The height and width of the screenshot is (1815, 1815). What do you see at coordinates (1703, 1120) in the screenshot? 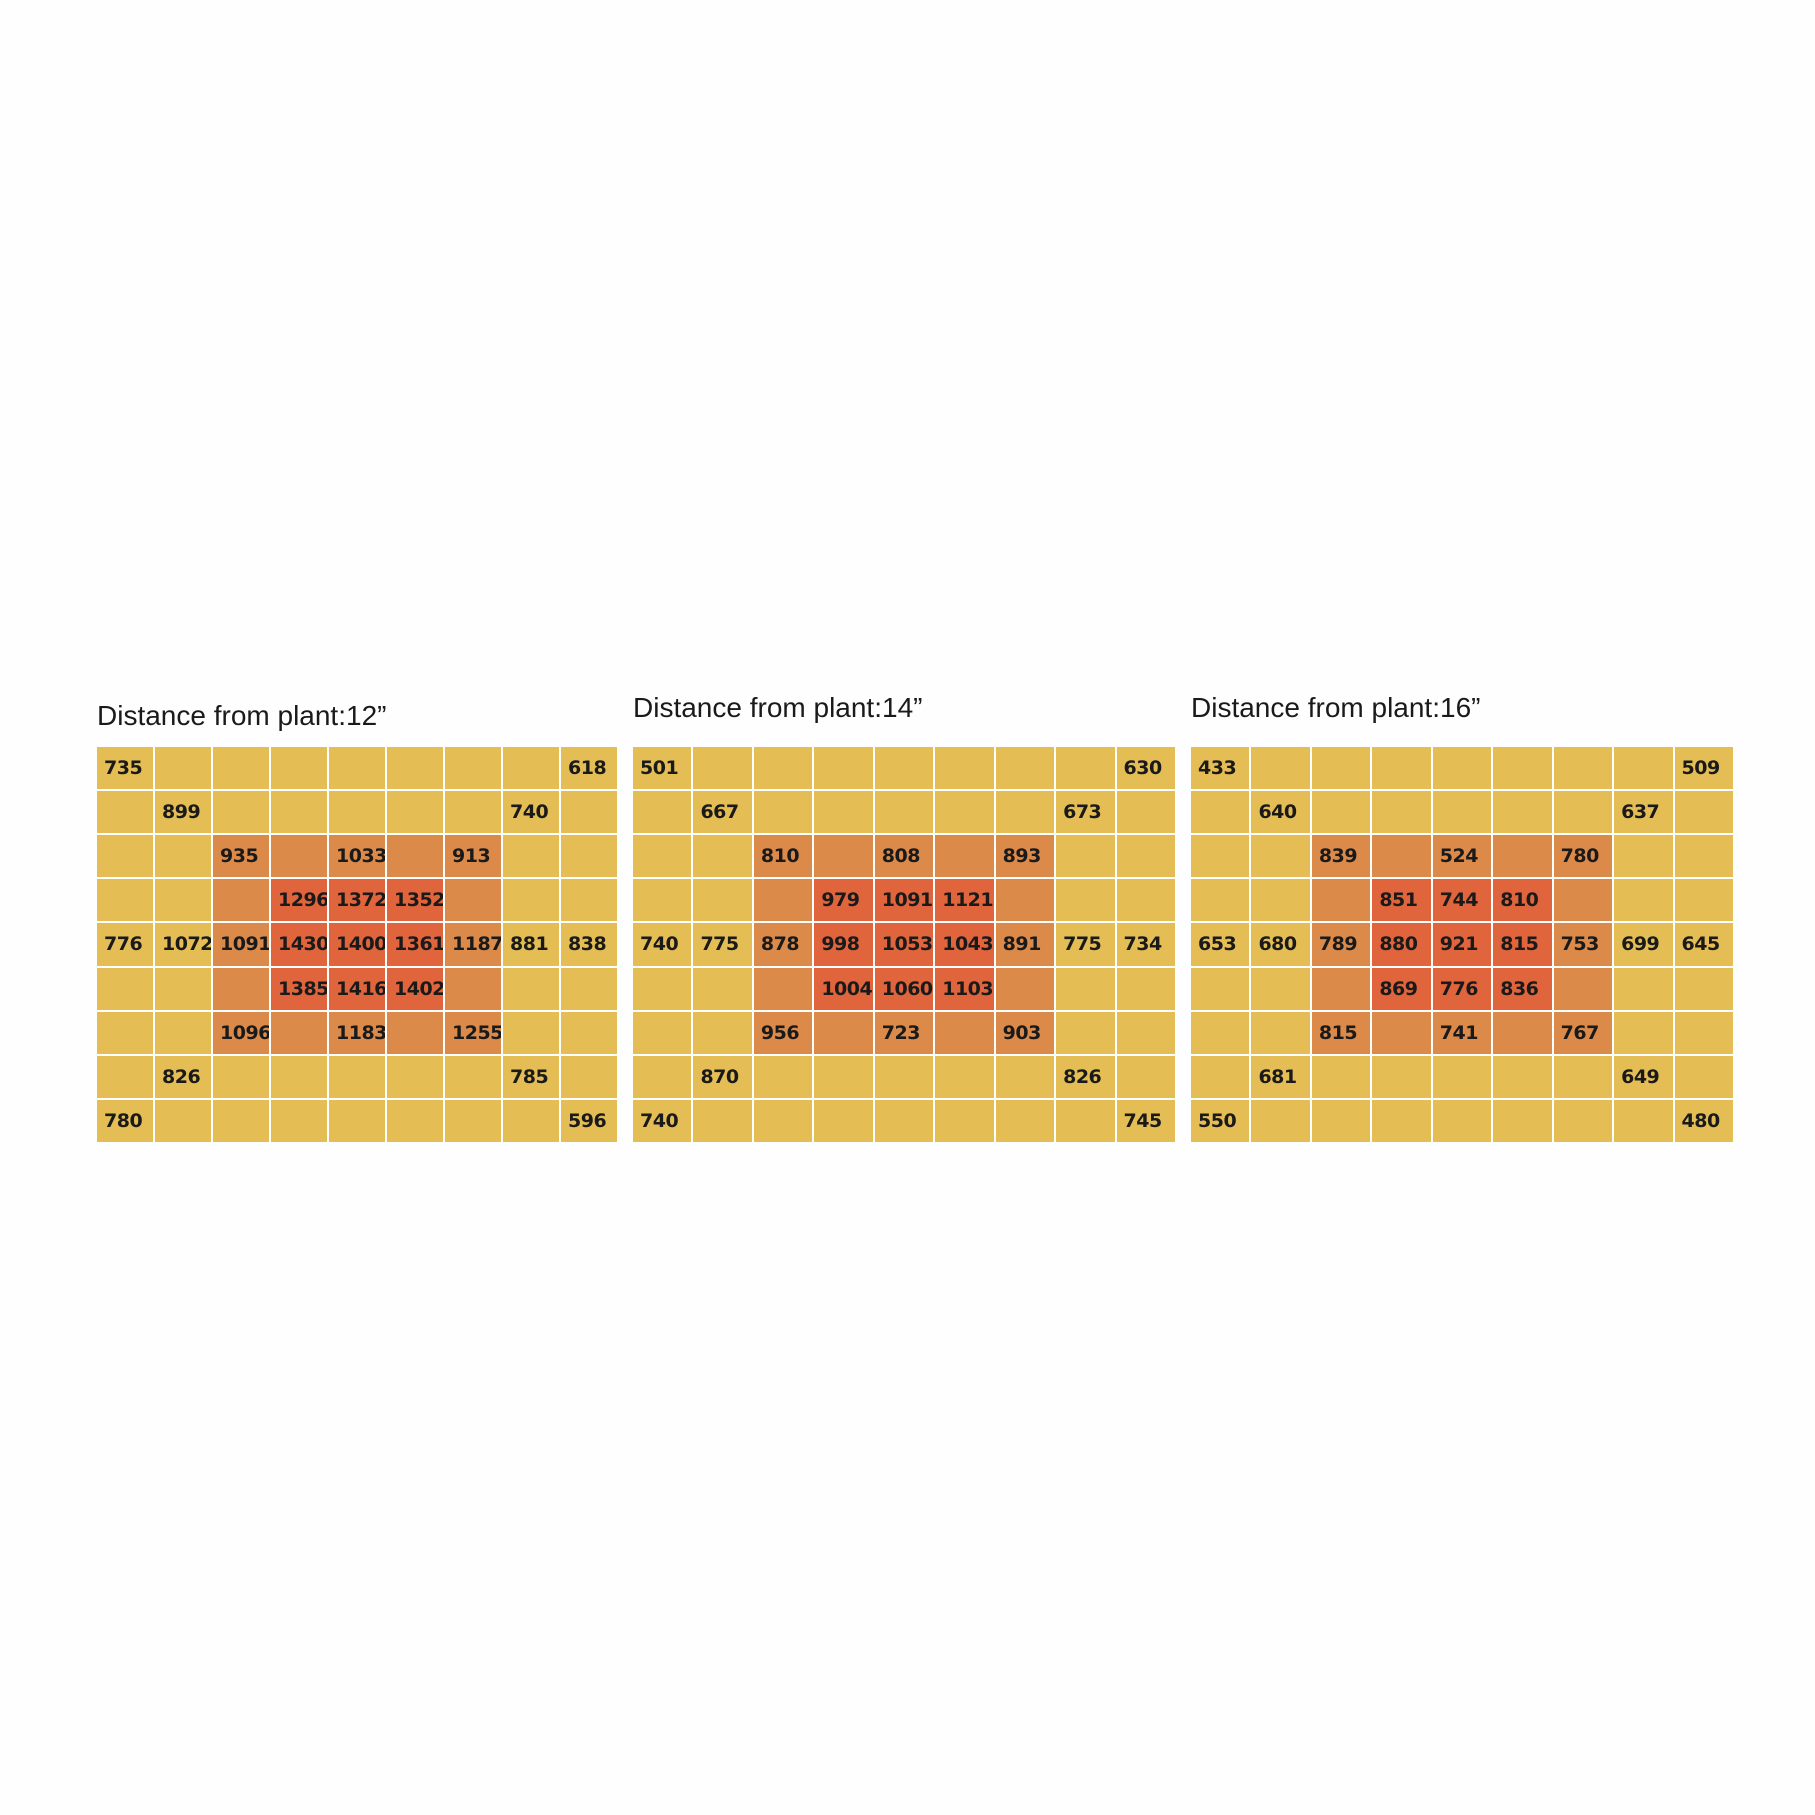
I see `grid-cell: 480` at bounding box center [1703, 1120].